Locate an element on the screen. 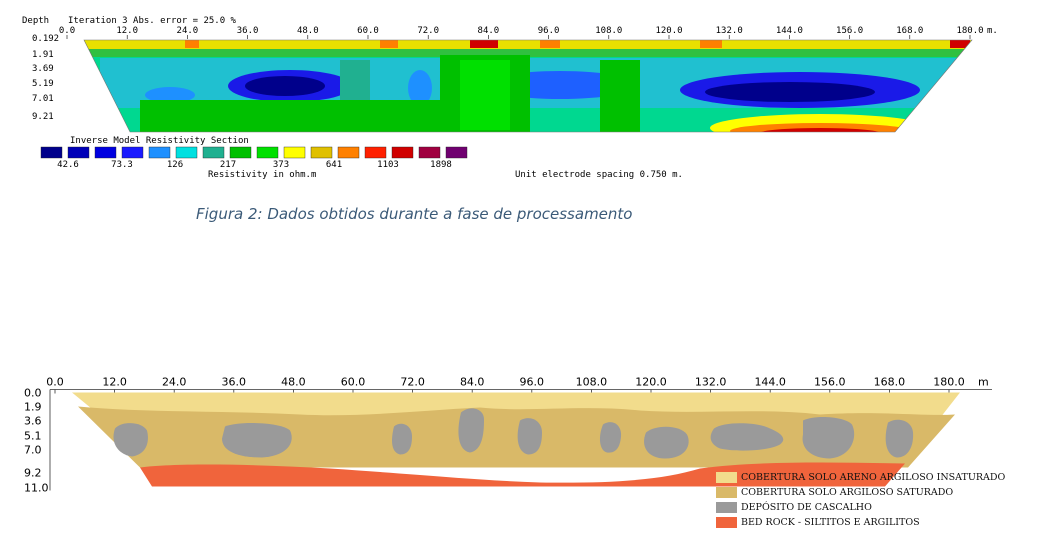 The height and width of the screenshot is (535, 1047). layer-bed-rock is located at coordinates (522, 474).